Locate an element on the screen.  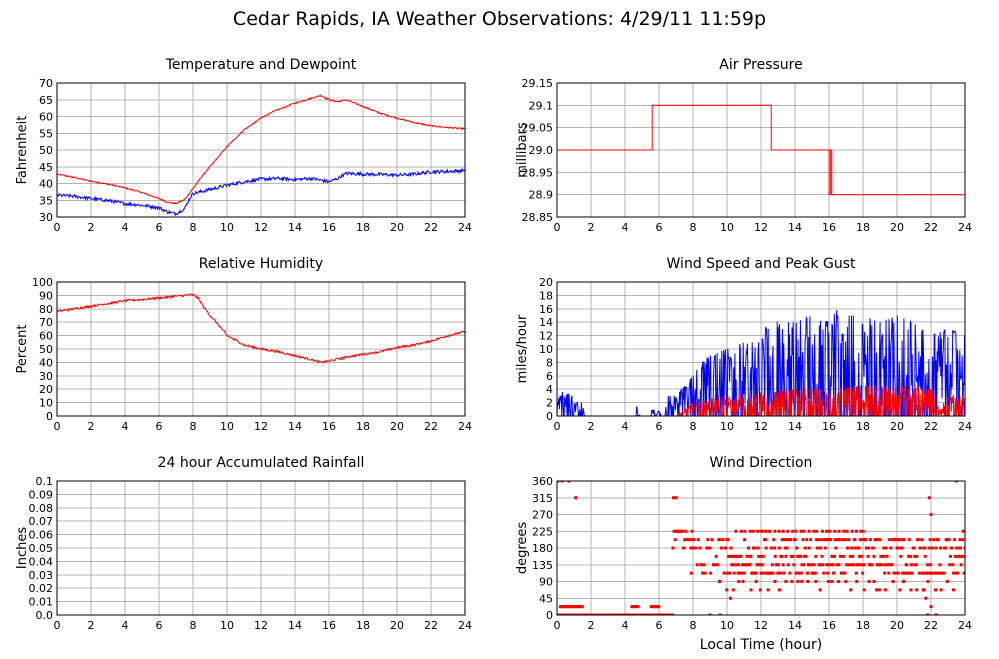
x-tick-label: 20 is located at coordinates (897, 426).